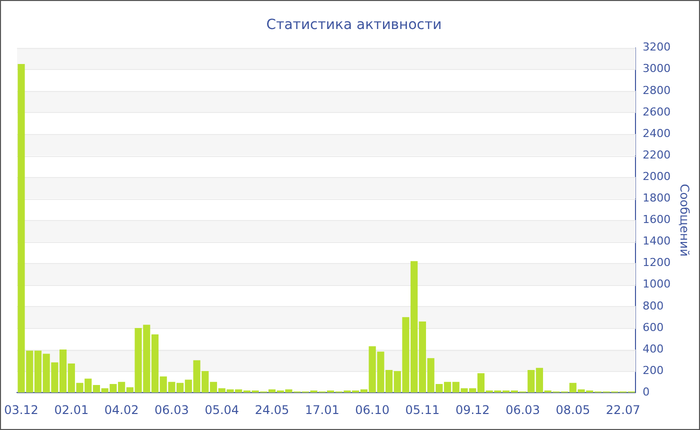  Describe the element at coordinates (656, 176) in the screenshot. I see `y-tick-label: 2000` at that location.